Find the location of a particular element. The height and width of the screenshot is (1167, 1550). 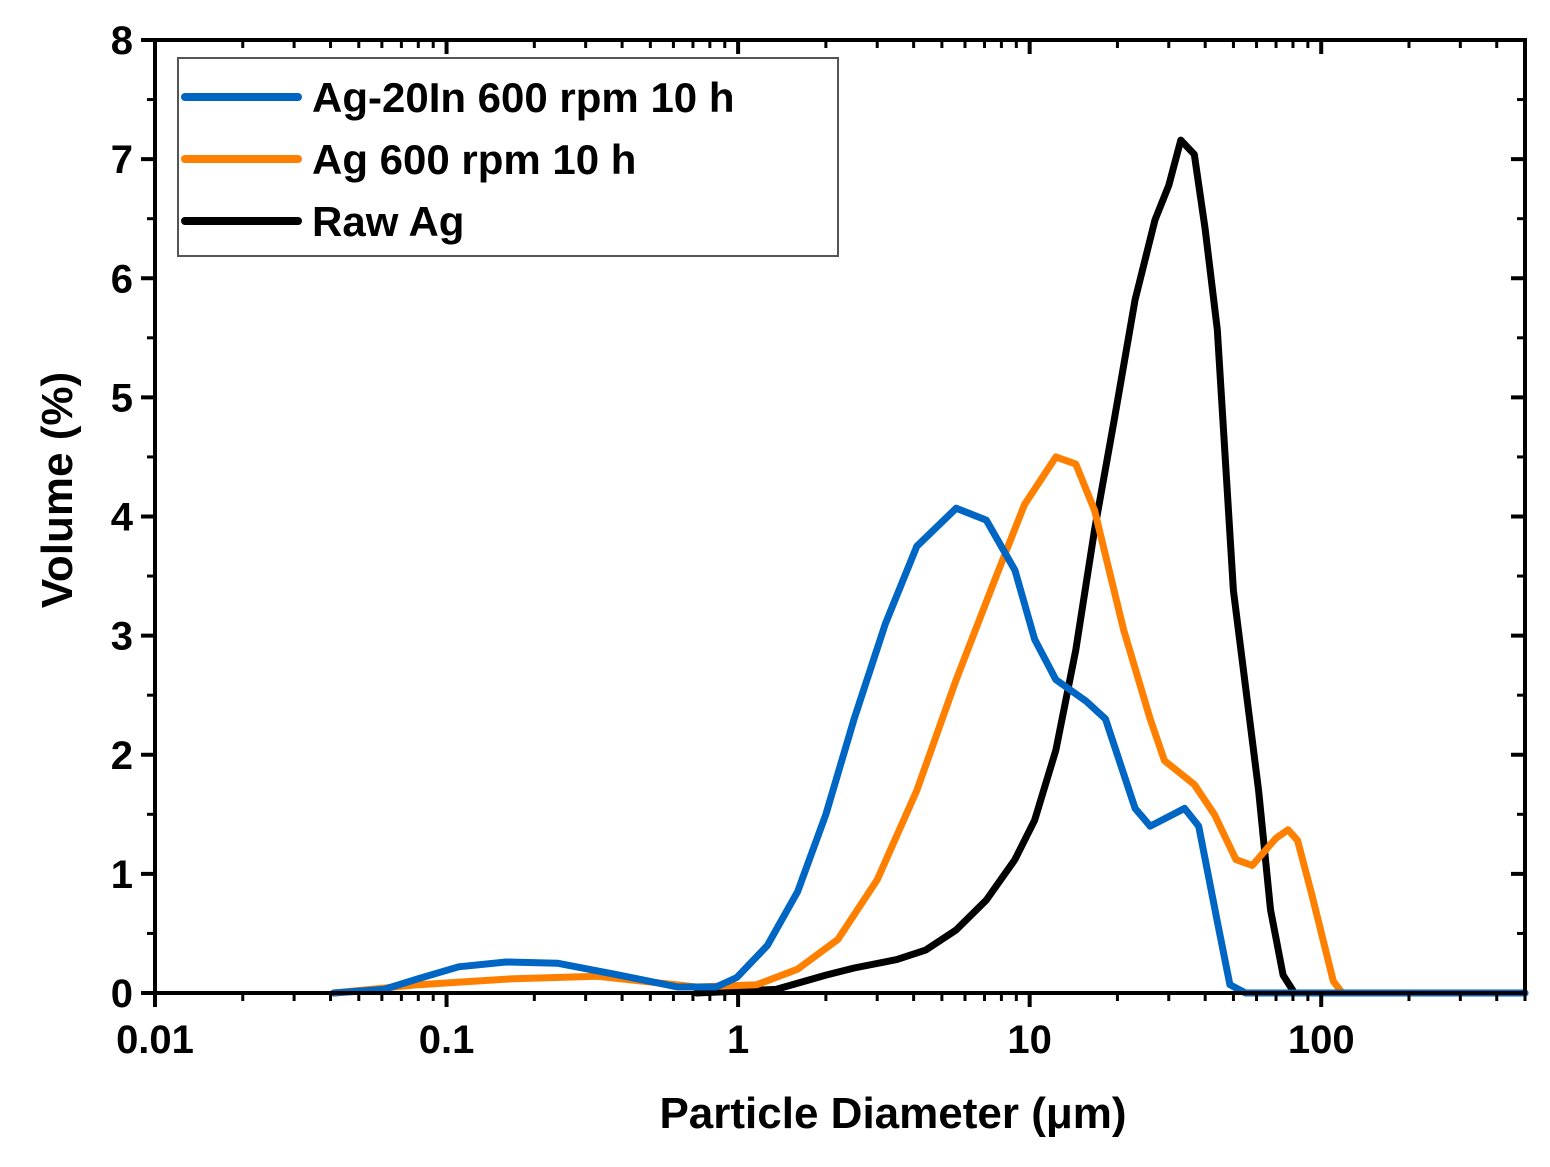

y-tick-label: 7 is located at coordinates (122, 160).